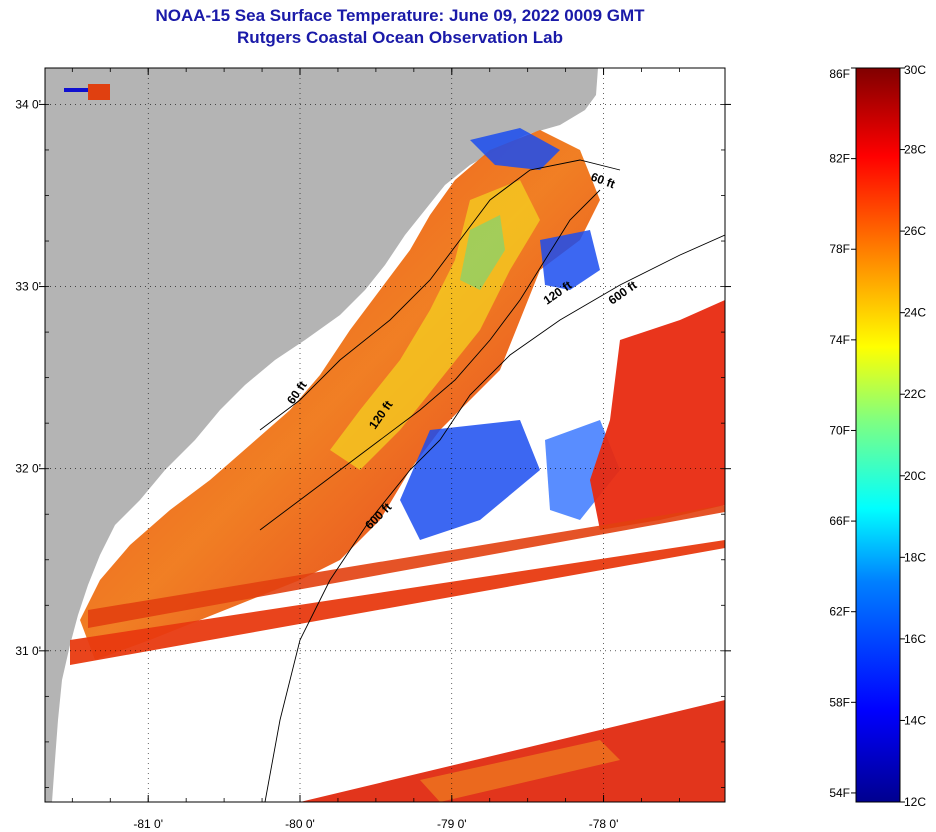  What do you see at coordinates (300, 824) in the screenshot?
I see `lon-tick-label: -80 0'` at bounding box center [300, 824].